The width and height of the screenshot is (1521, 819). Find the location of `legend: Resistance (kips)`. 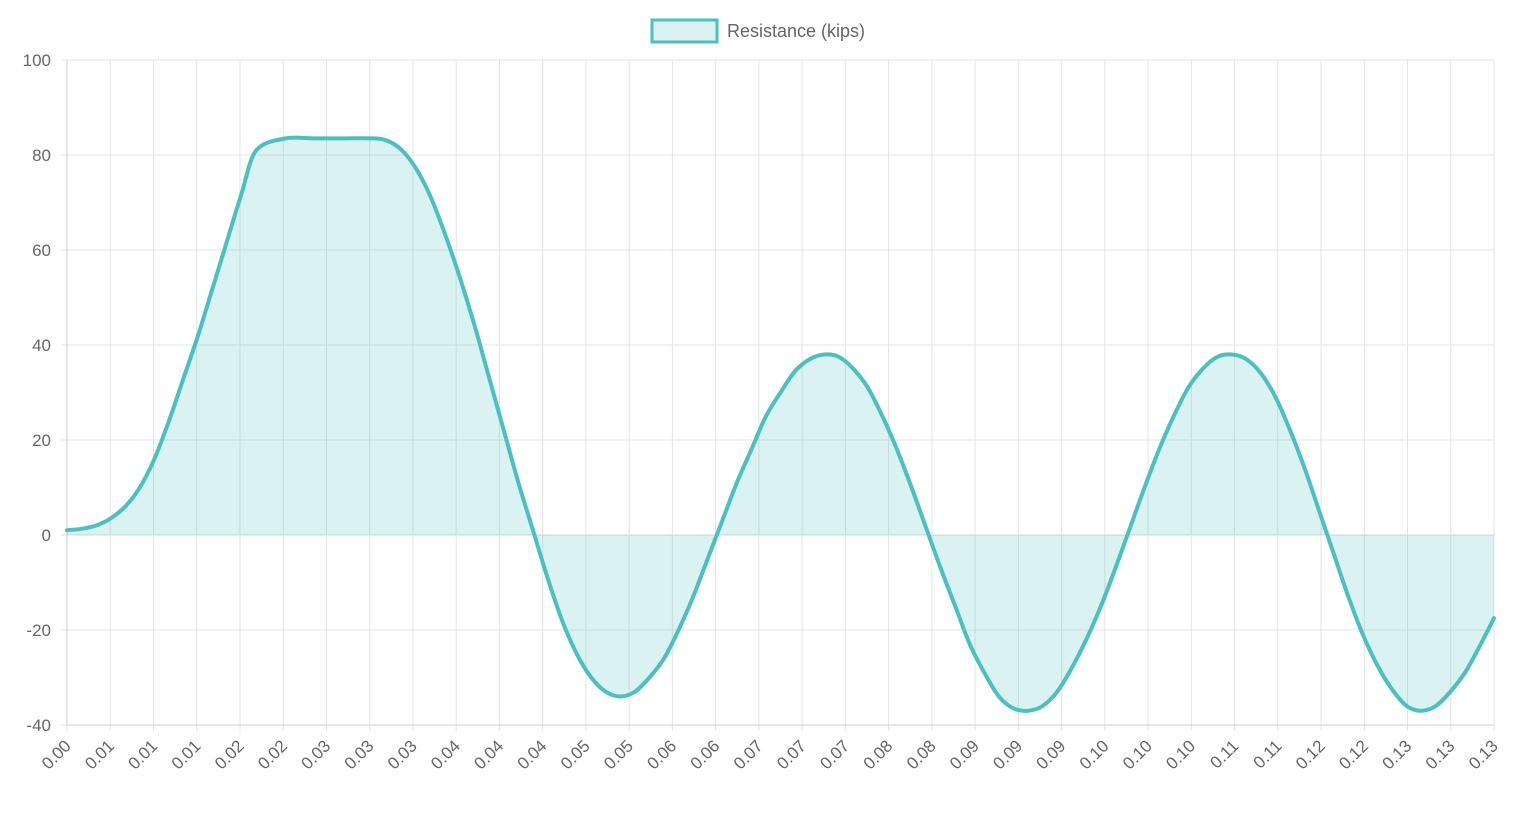

legend: Resistance (kips) is located at coordinates (757, 31).